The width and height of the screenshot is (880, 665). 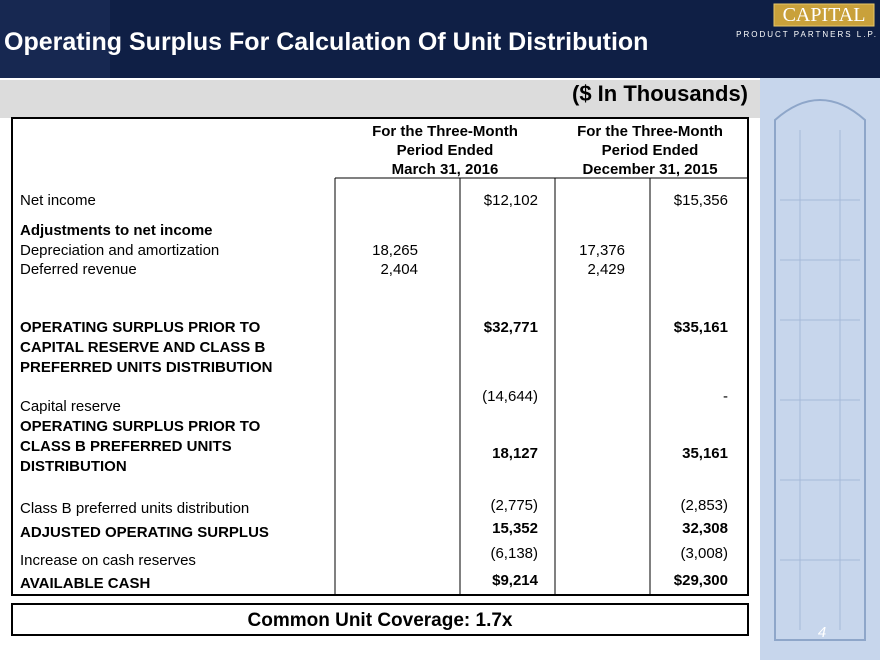 I want to click on cell: 17,376, so click(x=602, y=250).